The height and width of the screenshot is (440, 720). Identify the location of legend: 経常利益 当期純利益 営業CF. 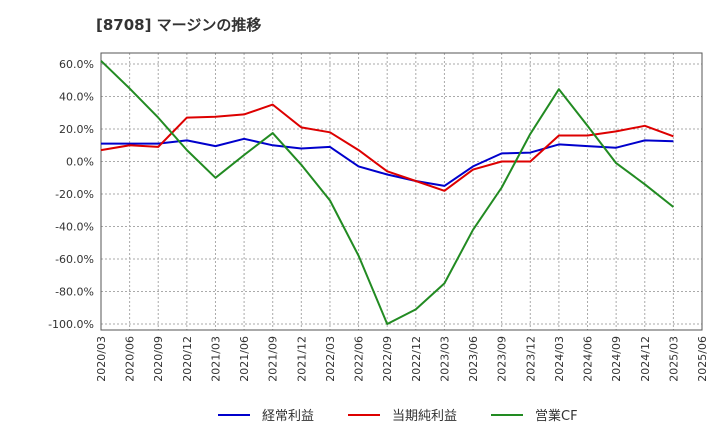
(360, 417).